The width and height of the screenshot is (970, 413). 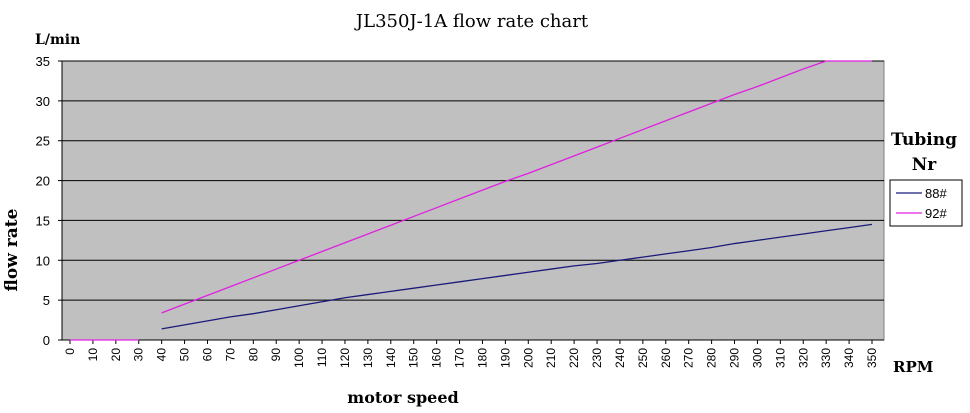 I want to click on x-tick-label: 170, so click(x=460, y=358).